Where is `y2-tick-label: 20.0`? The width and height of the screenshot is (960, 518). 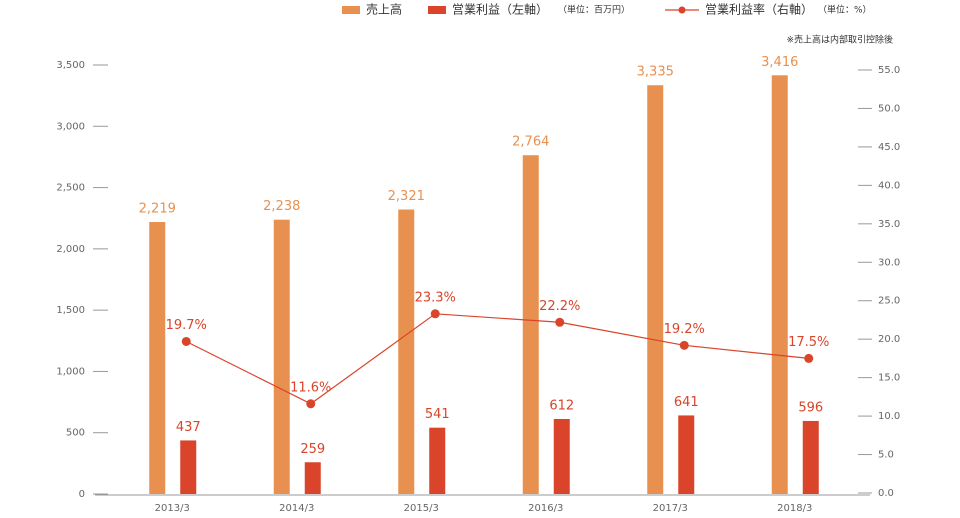 y2-tick-label: 20.0 is located at coordinates (889, 339).